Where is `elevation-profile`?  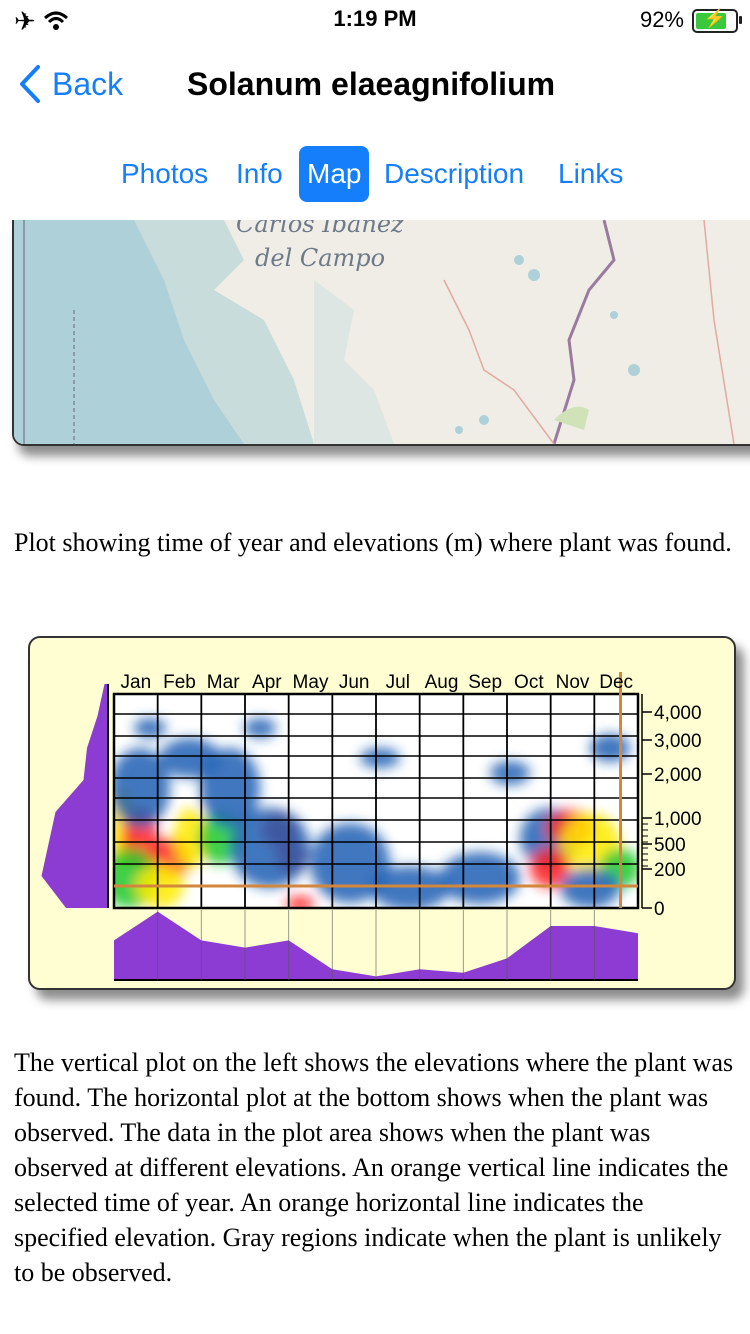 elevation-profile is located at coordinates (74, 796).